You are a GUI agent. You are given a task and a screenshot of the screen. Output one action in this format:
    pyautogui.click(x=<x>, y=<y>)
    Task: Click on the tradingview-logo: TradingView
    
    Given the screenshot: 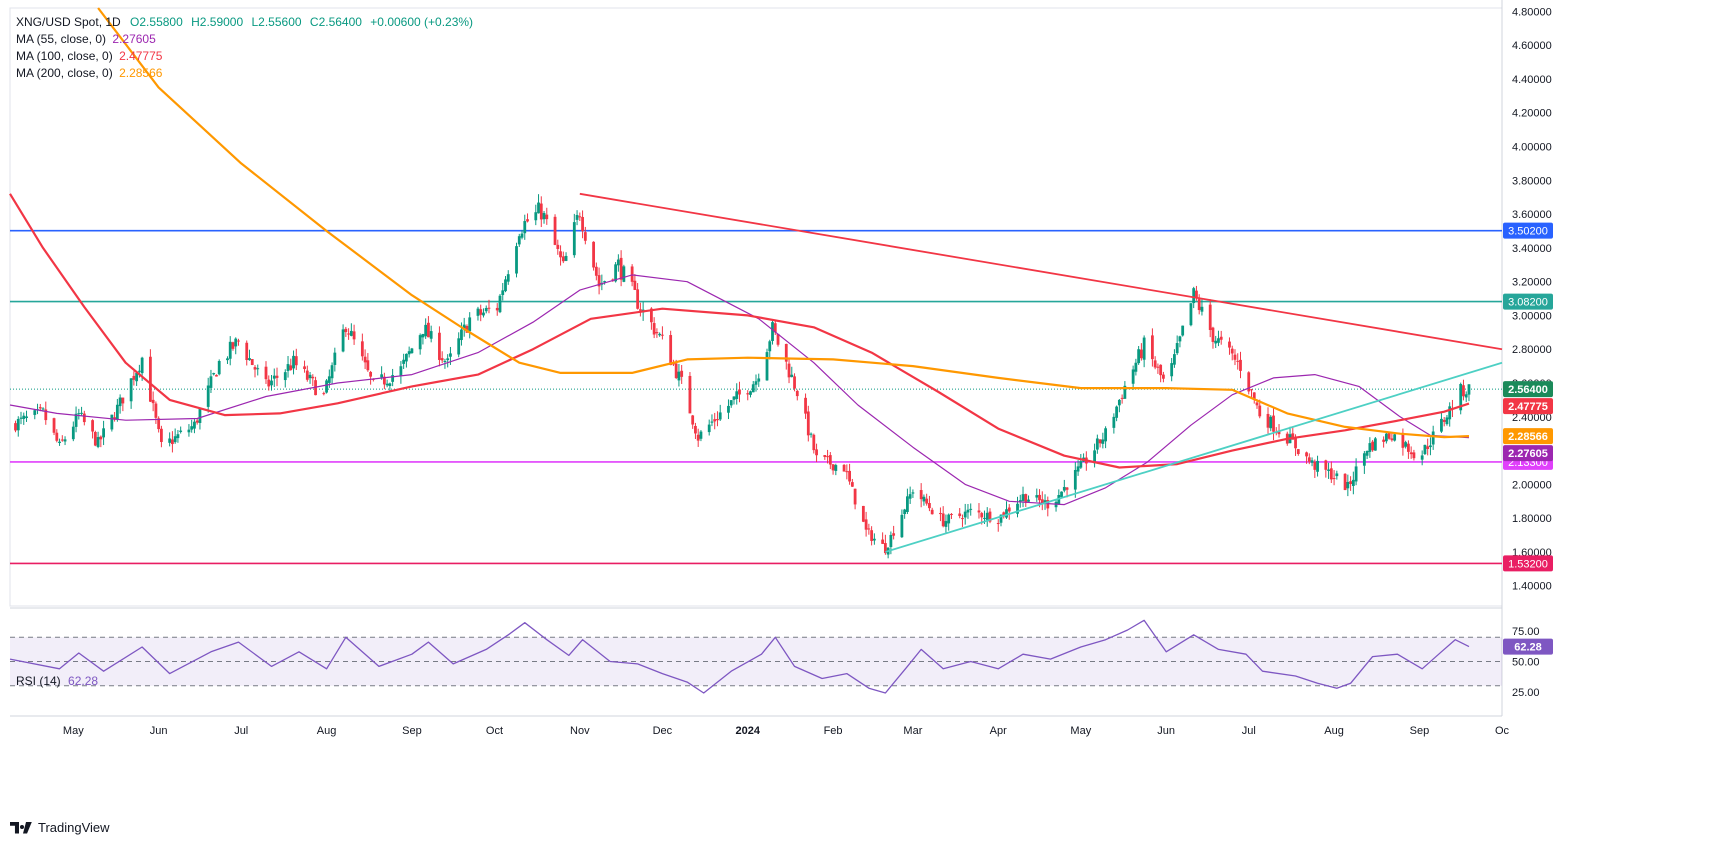 What is the action you would take?
    pyautogui.click(x=60, y=827)
    